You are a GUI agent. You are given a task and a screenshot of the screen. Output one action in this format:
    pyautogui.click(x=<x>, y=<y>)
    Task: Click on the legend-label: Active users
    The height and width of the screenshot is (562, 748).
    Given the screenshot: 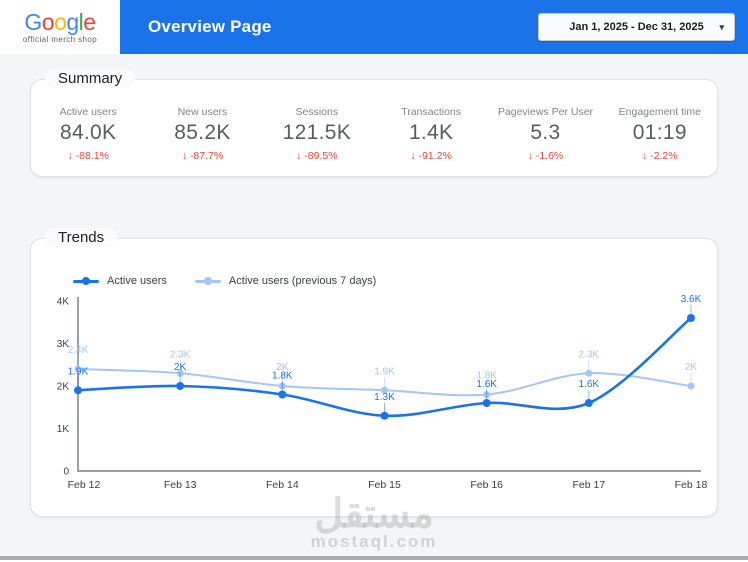 What is the action you would take?
    pyautogui.click(x=137, y=281)
    